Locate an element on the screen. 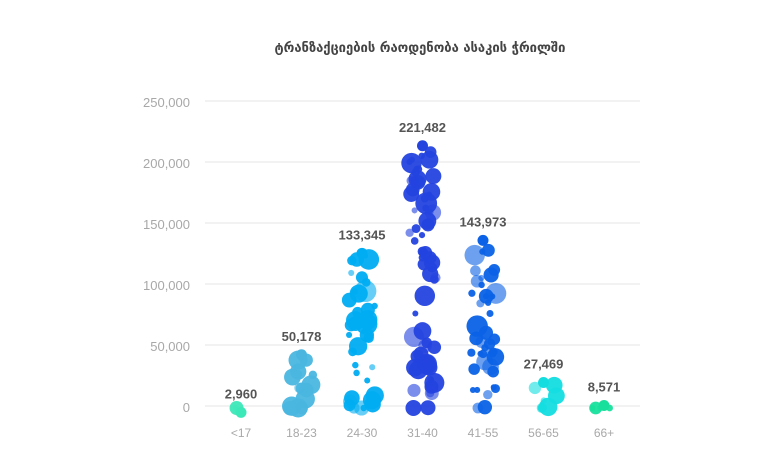 This screenshot has height=476, width=784. y-tick-label: 0 is located at coordinates (186, 407).